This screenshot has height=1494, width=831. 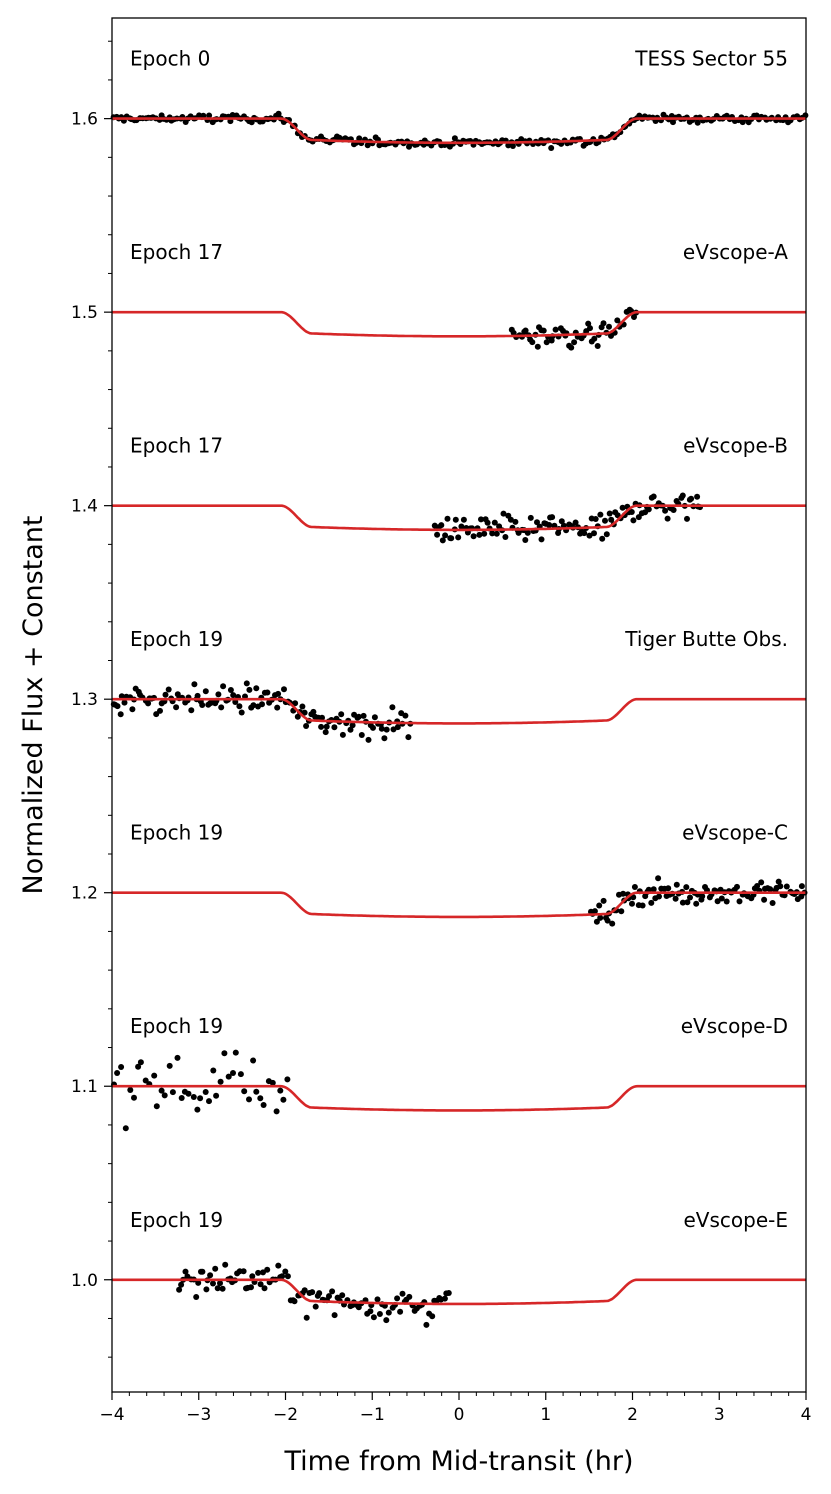 What do you see at coordinates (84, 894) in the screenshot?
I see `y-tick-label: 1.2` at bounding box center [84, 894].